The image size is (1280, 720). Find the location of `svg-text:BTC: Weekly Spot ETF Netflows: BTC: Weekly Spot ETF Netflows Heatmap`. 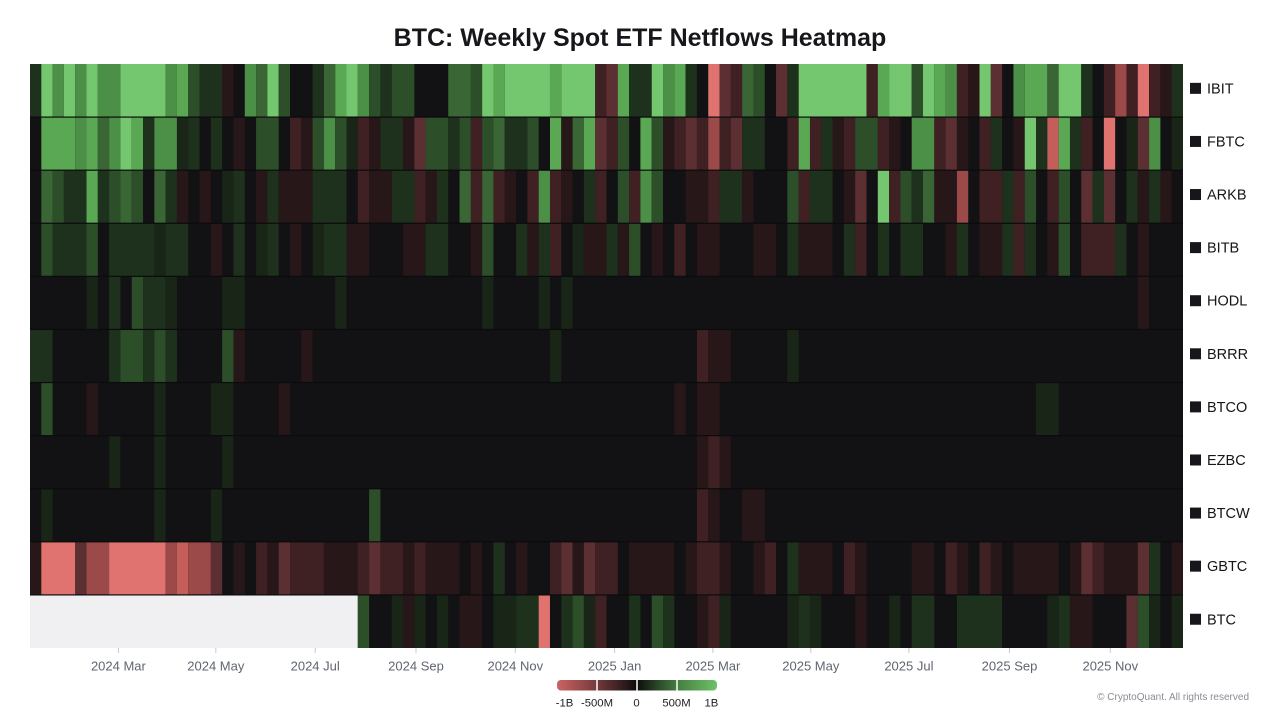

svg-text:BTC: Weekly Spot ETF Netflows: BTC: Weekly Spot ETF Netflows Heatmap is located at coordinates (640, 38).